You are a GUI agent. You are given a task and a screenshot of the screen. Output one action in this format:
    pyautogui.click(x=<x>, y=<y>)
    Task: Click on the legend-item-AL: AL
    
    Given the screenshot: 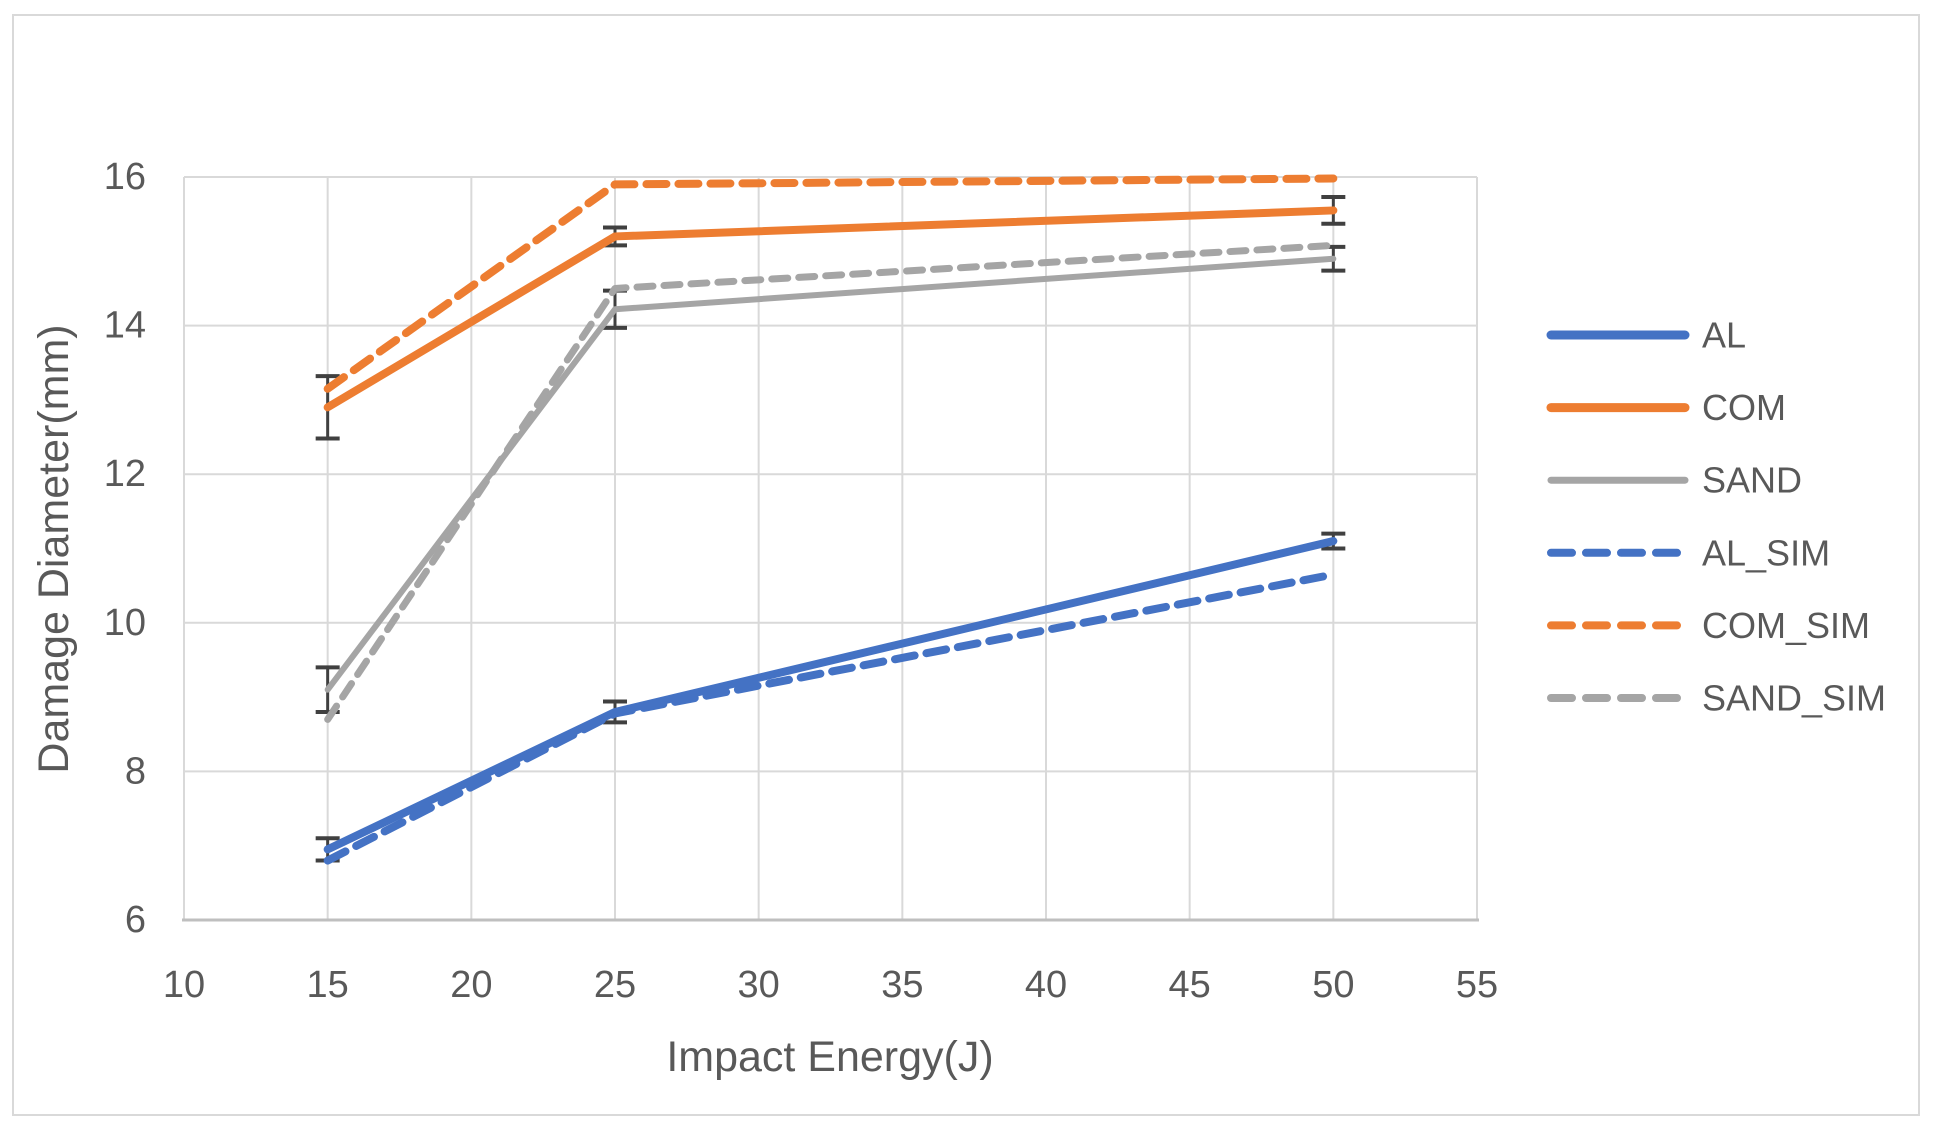 What is the action you would take?
    pyautogui.click(x=1646, y=335)
    